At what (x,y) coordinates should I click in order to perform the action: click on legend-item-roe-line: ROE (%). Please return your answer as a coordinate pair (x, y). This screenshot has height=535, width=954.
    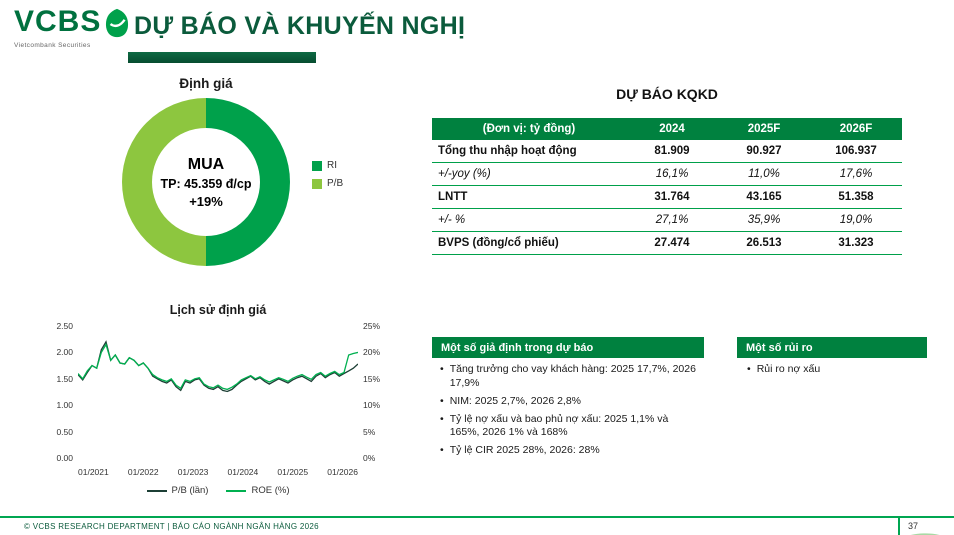
    Looking at the image, I should click on (257, 490).